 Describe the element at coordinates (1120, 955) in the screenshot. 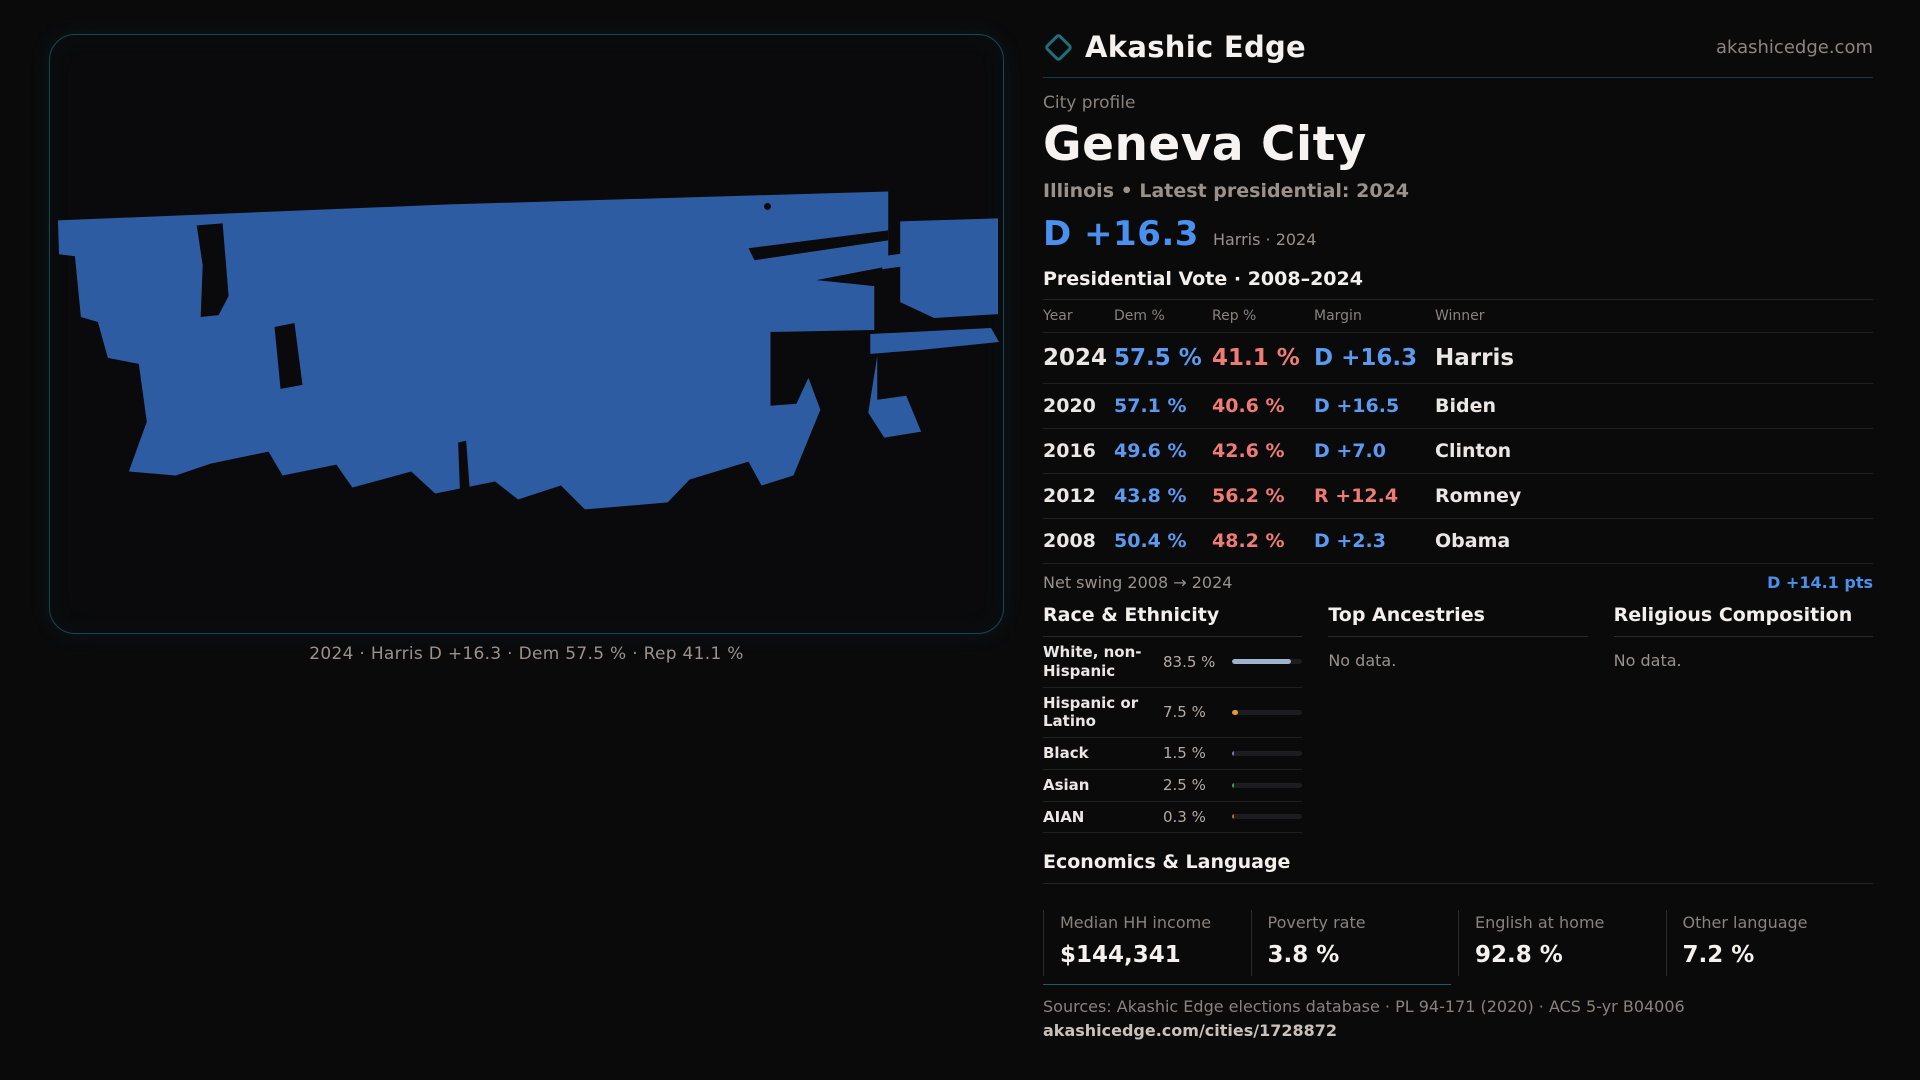

I see `stat-value: $144,341` at that location.